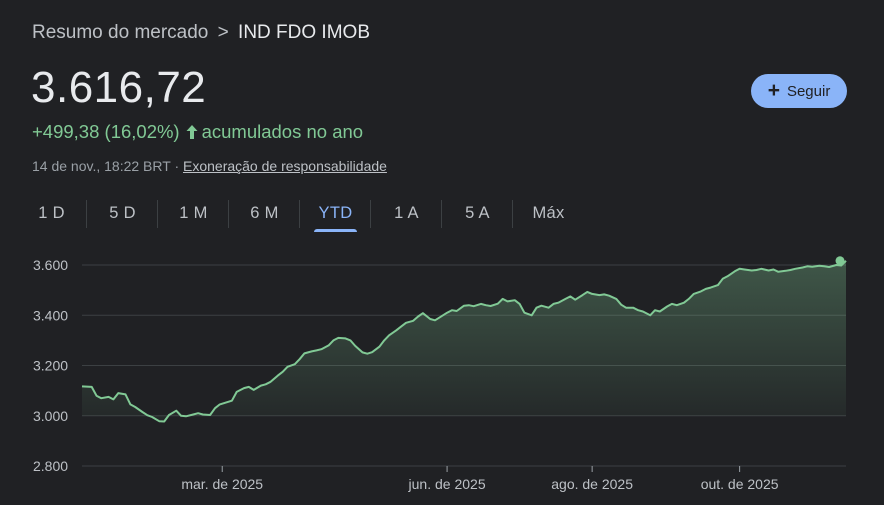 The width and height of the screenshot is (884, 505). What do you see at coordinates (50, 466) in the screenshot?
I see `y-tick-label: 2.800` at bounding box center [50, 466].